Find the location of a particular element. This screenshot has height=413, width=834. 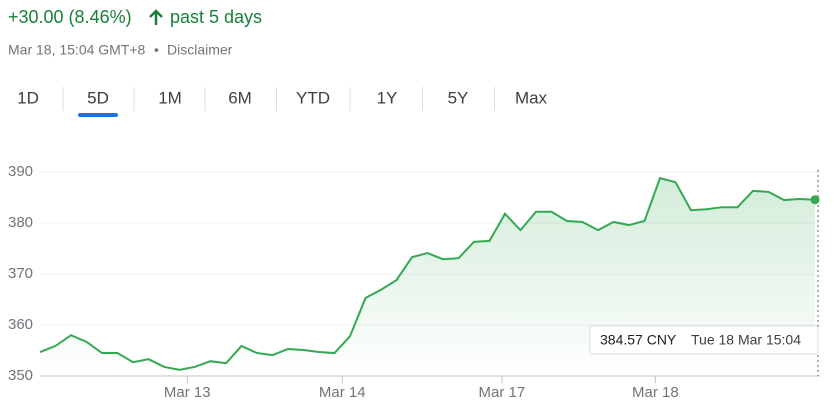

y-tick-label: 350 is located at coordinates (20, 375).